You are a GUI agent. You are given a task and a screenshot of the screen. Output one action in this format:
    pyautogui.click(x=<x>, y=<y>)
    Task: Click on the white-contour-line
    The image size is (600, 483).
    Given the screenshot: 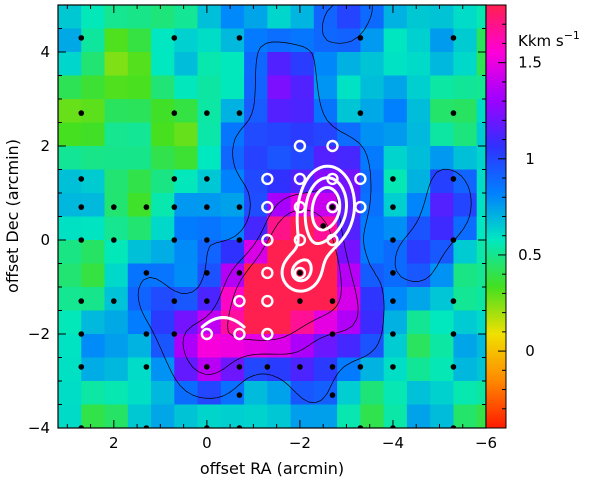 What is the action you would take?
    pyautogui.click(x=326, y=209)
    